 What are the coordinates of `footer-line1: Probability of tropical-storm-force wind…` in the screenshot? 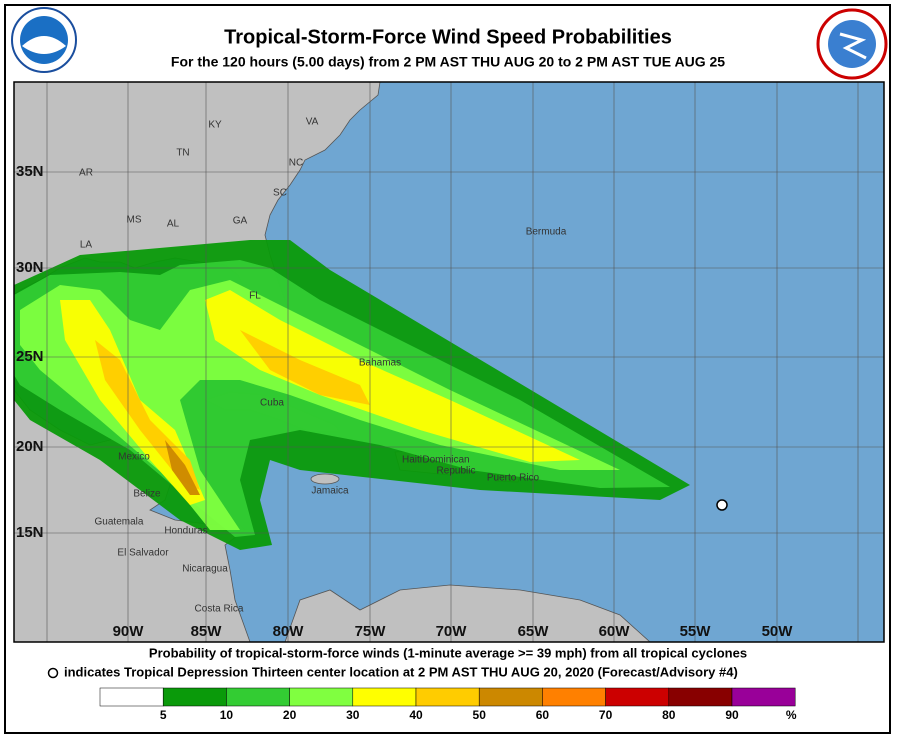 It's located at (448, 652).